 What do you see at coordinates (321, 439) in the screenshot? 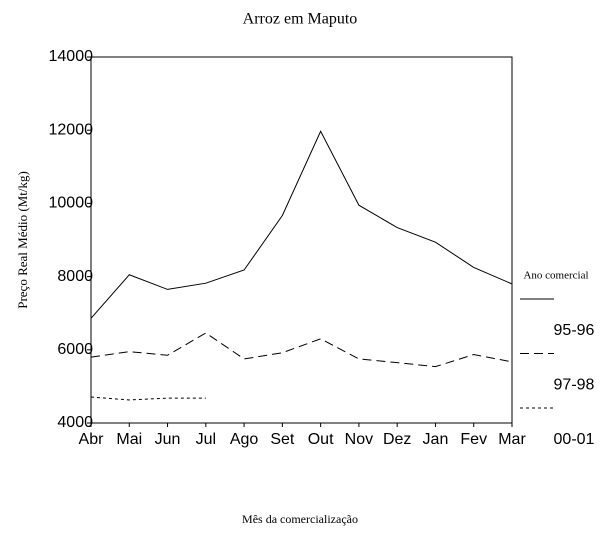
I see `x-tick-label: Out` at bounding box center [321, 439].